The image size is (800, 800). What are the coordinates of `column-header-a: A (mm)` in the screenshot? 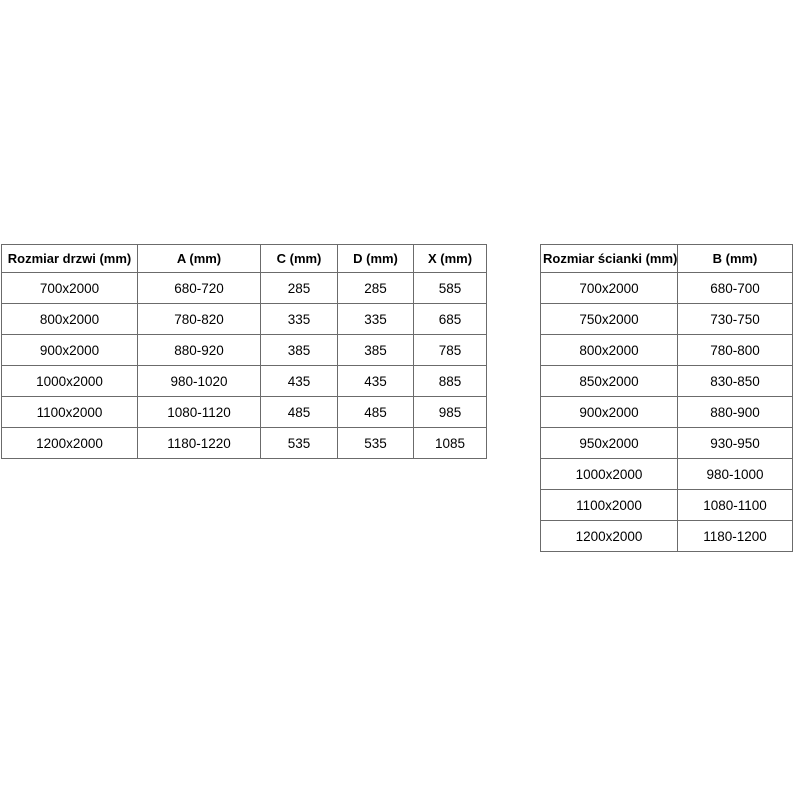 It's located at (199, 258).